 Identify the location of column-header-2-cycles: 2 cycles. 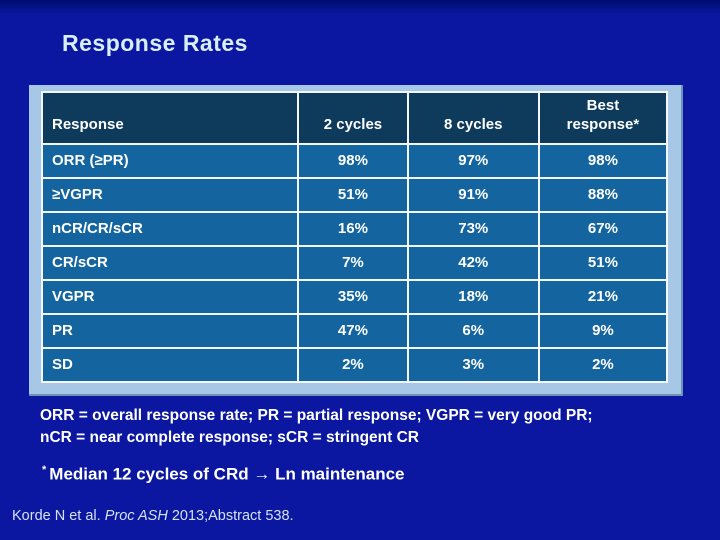
(353, 118).